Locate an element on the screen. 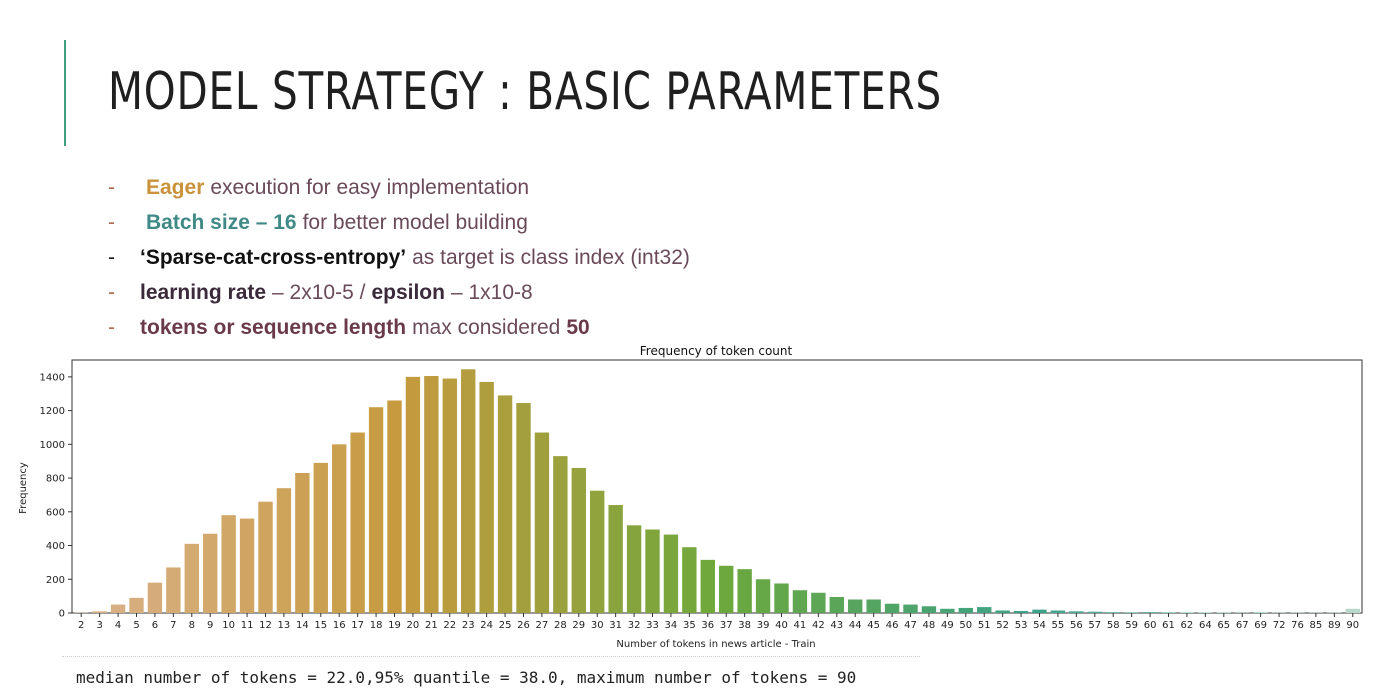  x-tick-label: 10 is located at coordinates (228, 625).